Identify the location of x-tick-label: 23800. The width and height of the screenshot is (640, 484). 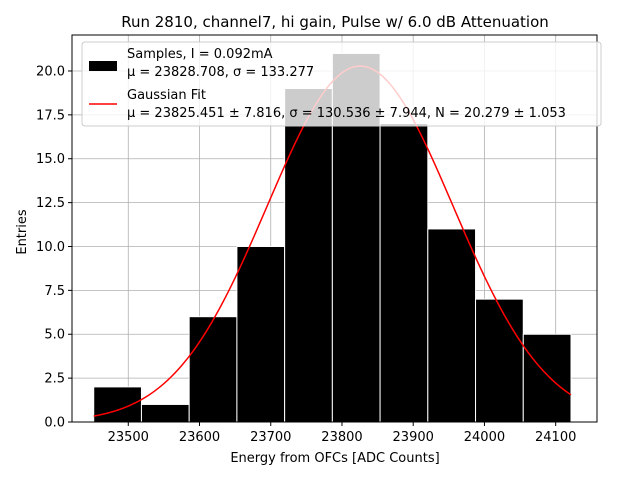
(341, 437).